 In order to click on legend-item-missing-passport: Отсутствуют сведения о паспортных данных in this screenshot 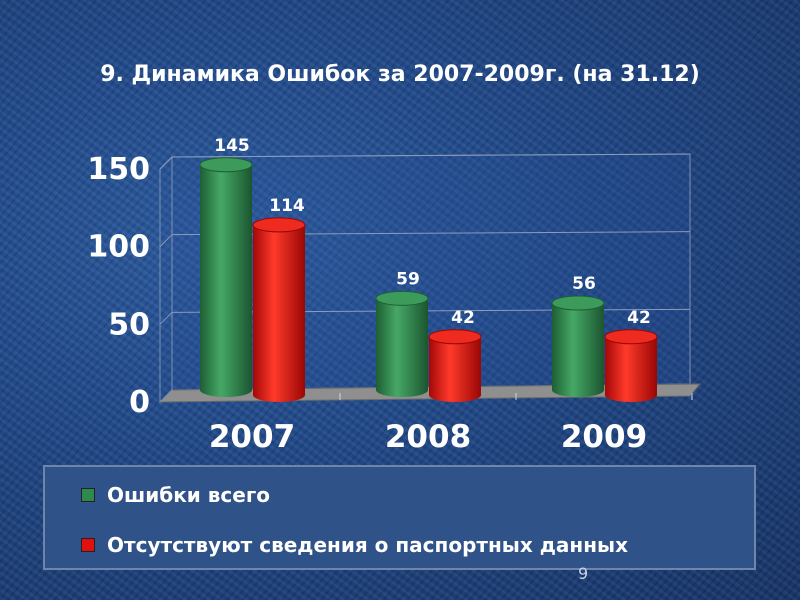, I will do `click(354, 545)`.